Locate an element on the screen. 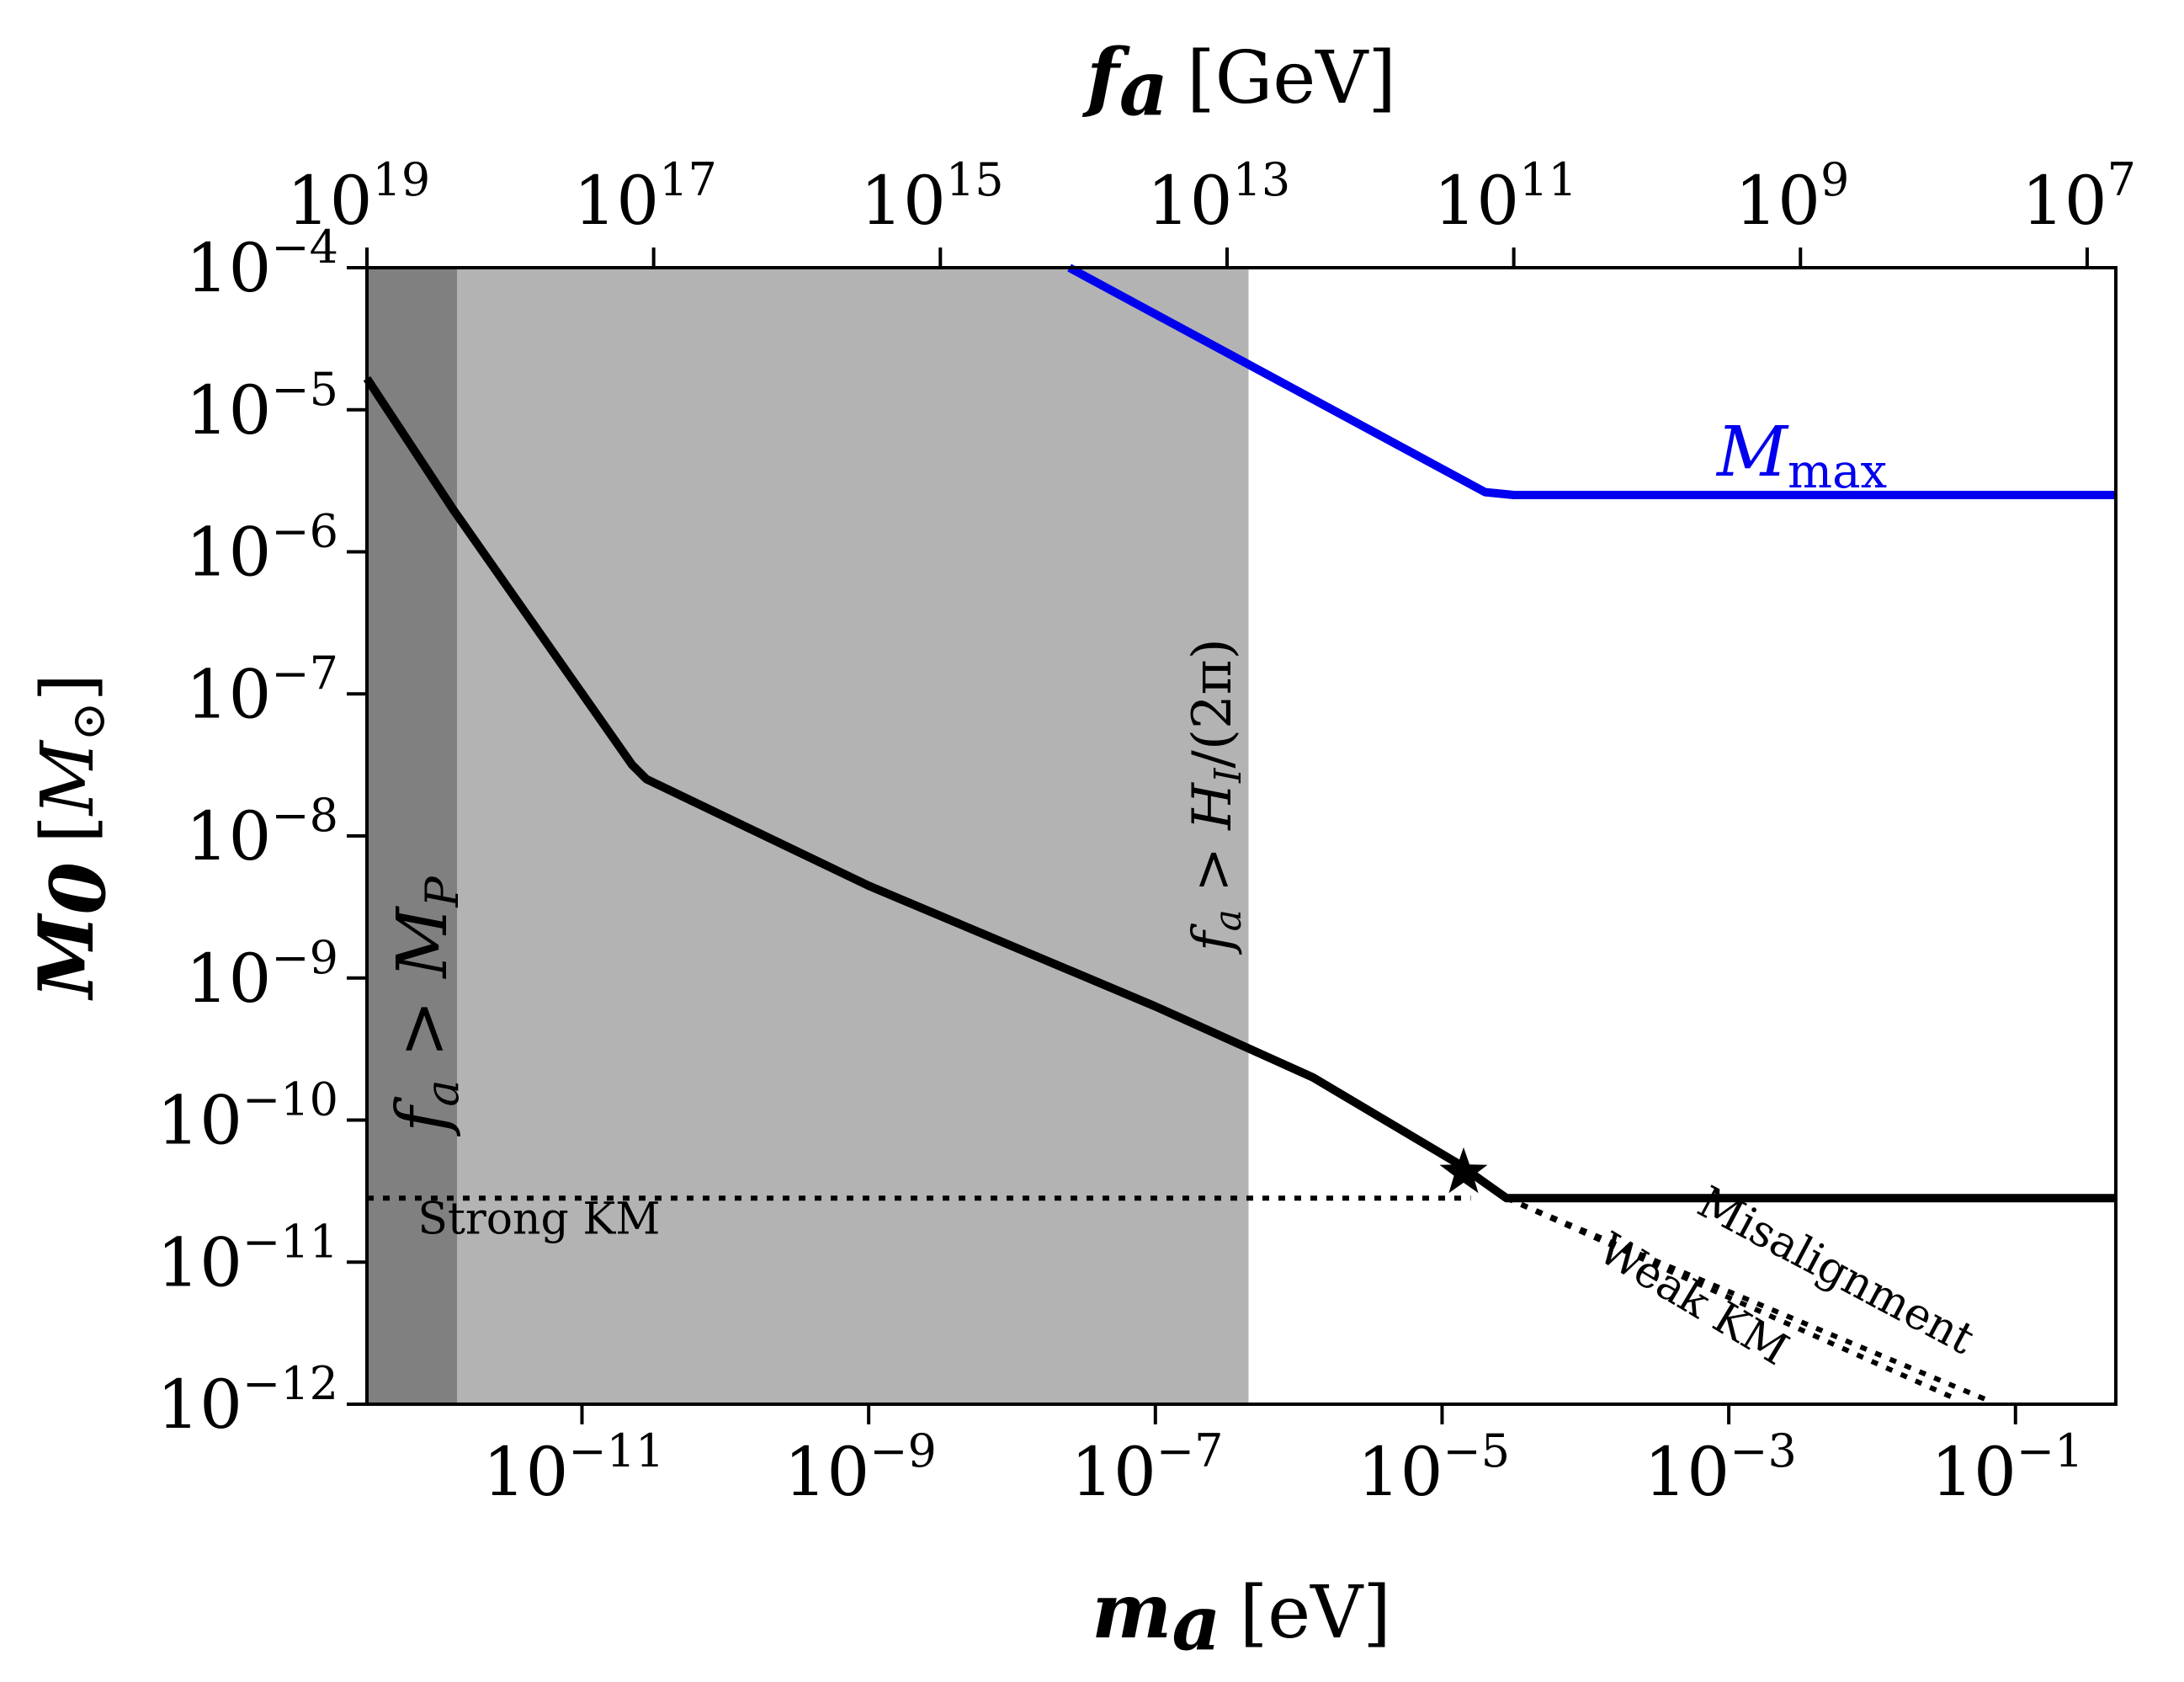 Image resolution: width=2184 pixels, height=1682 pixels. y-tick-label: 10⁻⁸ is located at coordinates (262, 832).